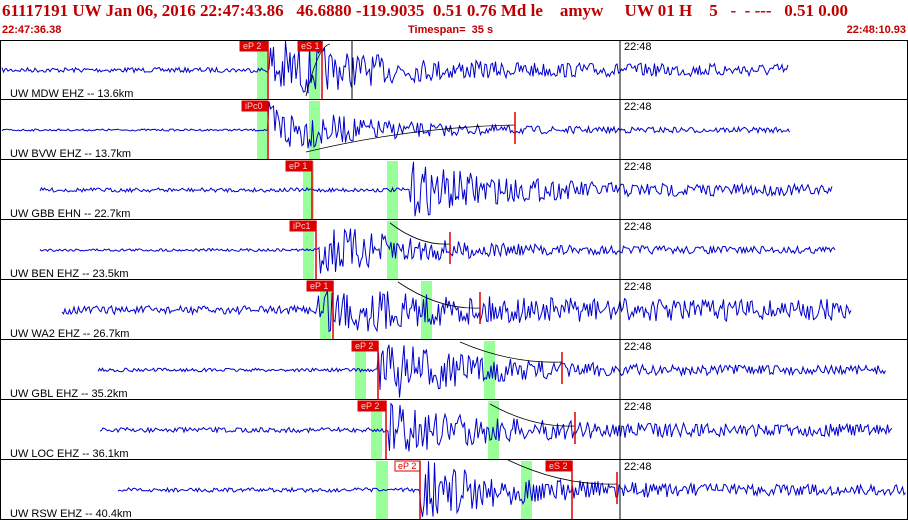 Image resolution: width=908 pixels, height=520 pixels. What do you see at coordinates (69, 394) in the screenshot?
I see `station-label: UW GBL EHZ -- 35.2km` at bounding box center [69, 394].